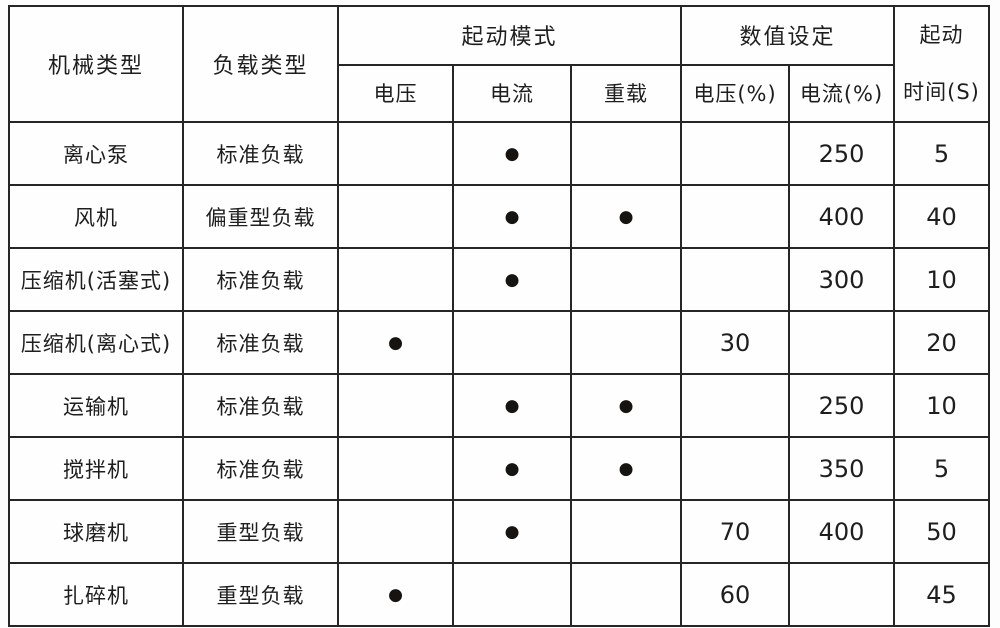 The height and width of the screenshot is (628, 1000). Describe the element at coordinates (735, 594) in the screenshot. I see `cell-voltage-pct: 60` at that location.